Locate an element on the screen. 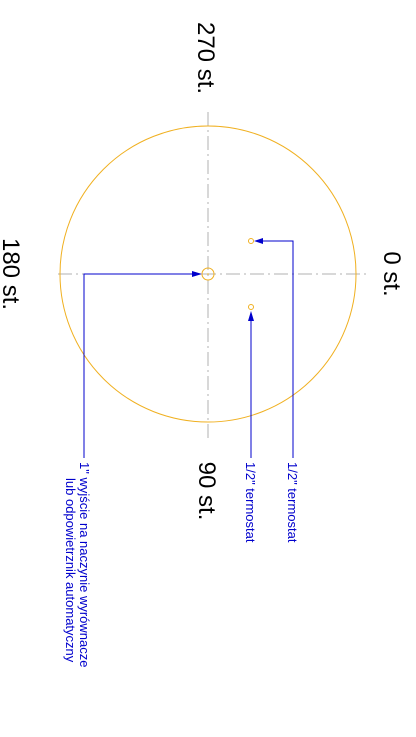  angle-label-90: 90 st. is located at coordinates (206, 491).